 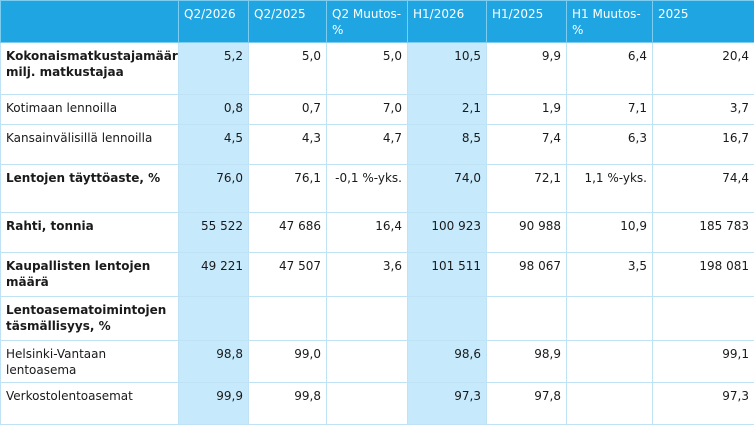 I want to click on cell: 55 522, so click(x=214, y=233).